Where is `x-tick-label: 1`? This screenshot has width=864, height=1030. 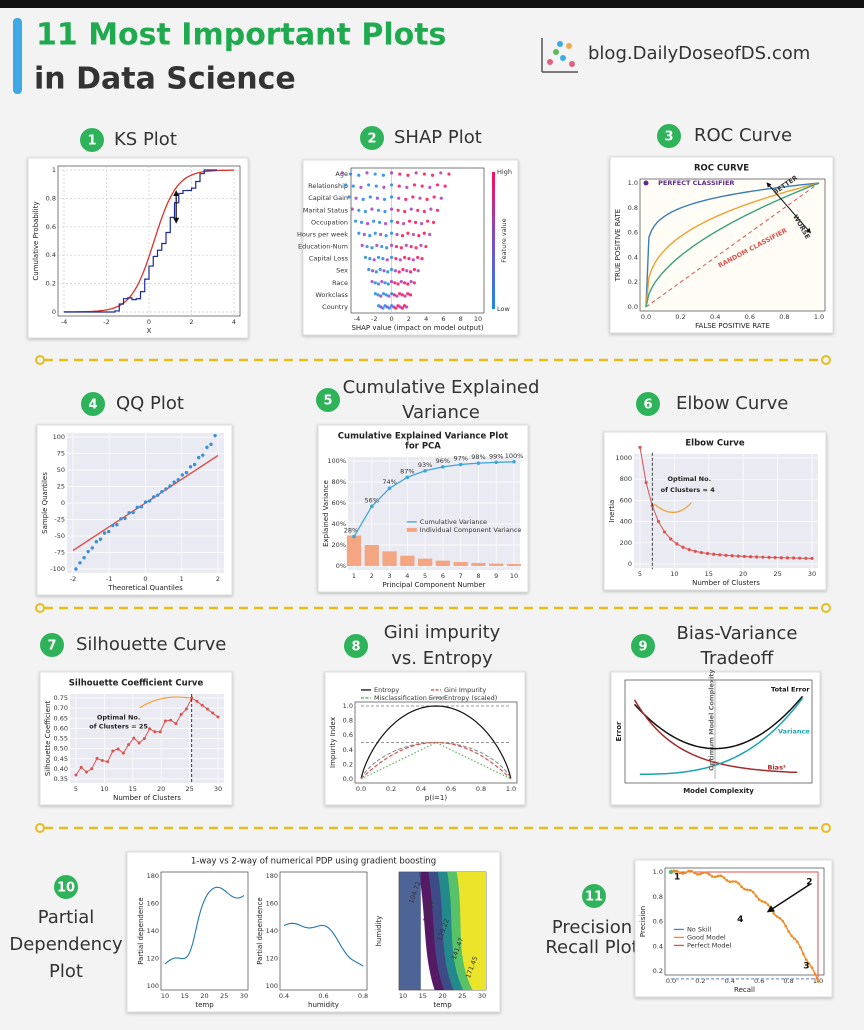 x-tick-label: 1 is located at coordinates (354, 576).